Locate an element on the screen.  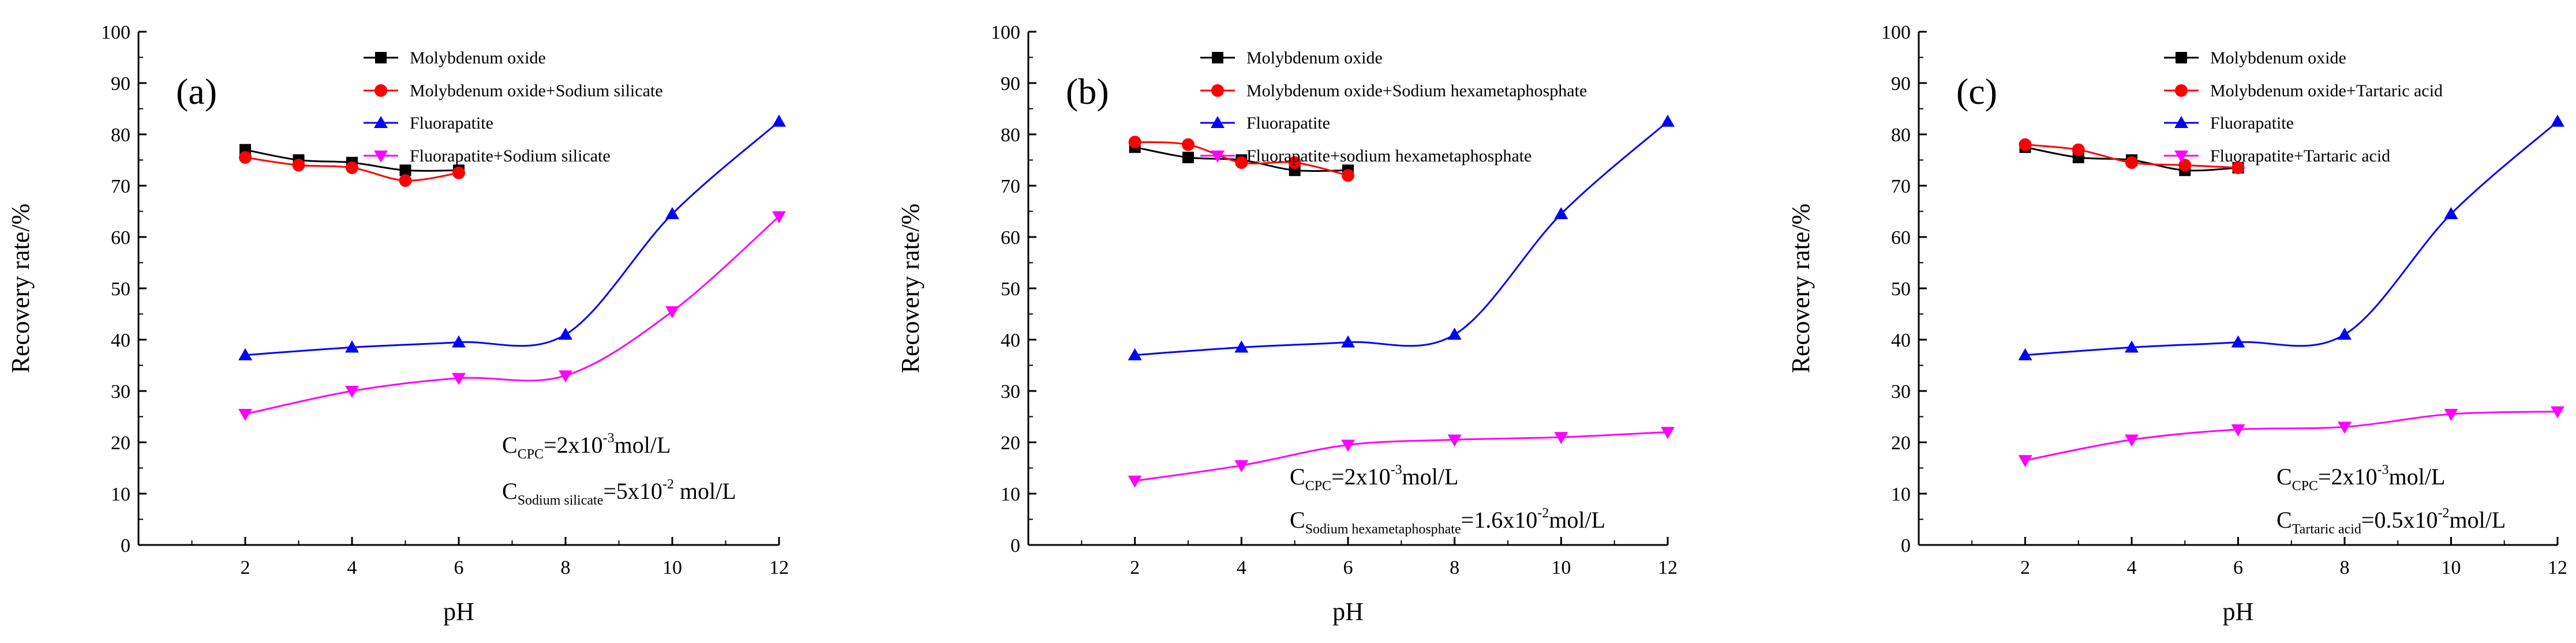
legend-entry: Fluorapatite+sodium hexametaphosphate is located at coordinates (1366, 156).